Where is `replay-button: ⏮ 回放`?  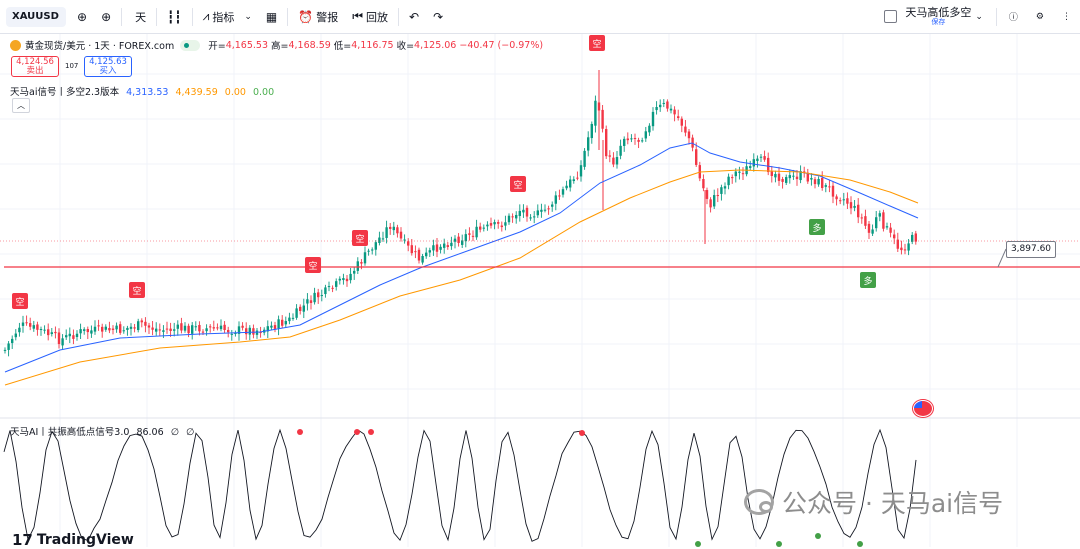 replay-button: ⏮ 回放 is located at coordinates (370, 16).